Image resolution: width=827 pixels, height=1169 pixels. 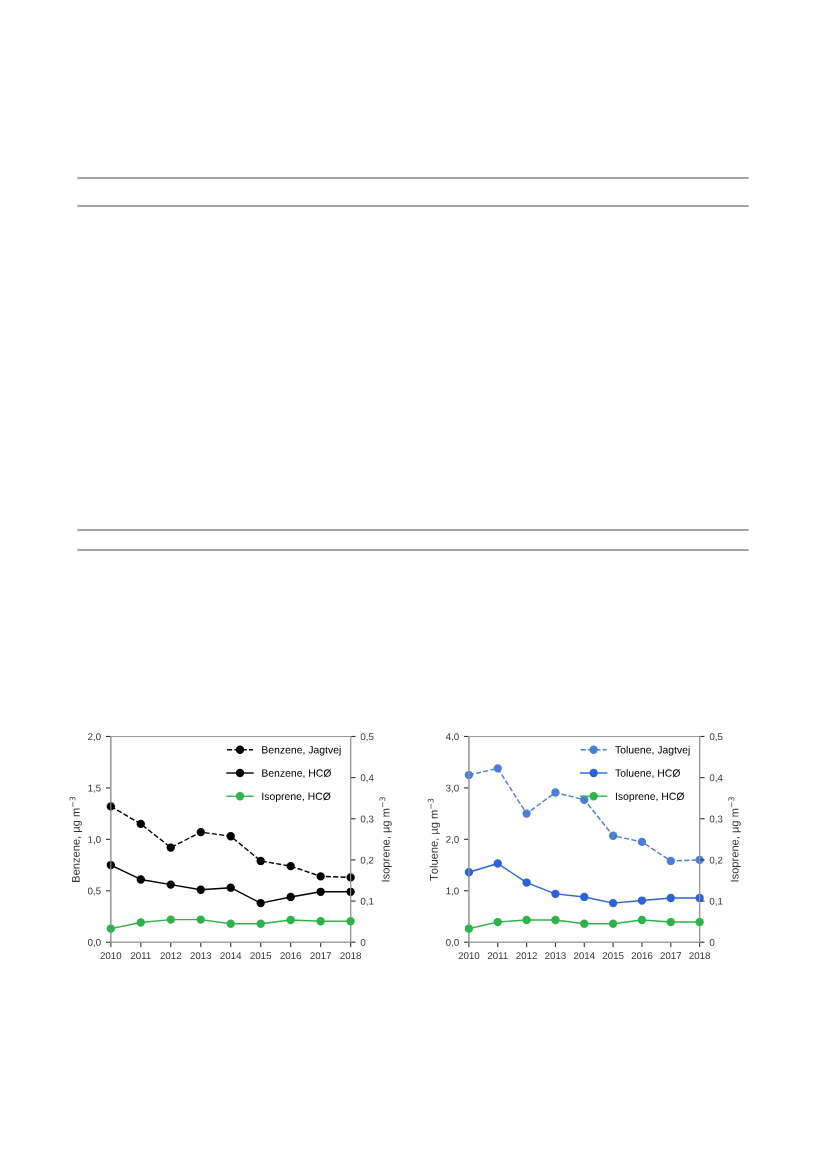 I want to click on y-tick-label: 0,5, so click(x=94, y=891).